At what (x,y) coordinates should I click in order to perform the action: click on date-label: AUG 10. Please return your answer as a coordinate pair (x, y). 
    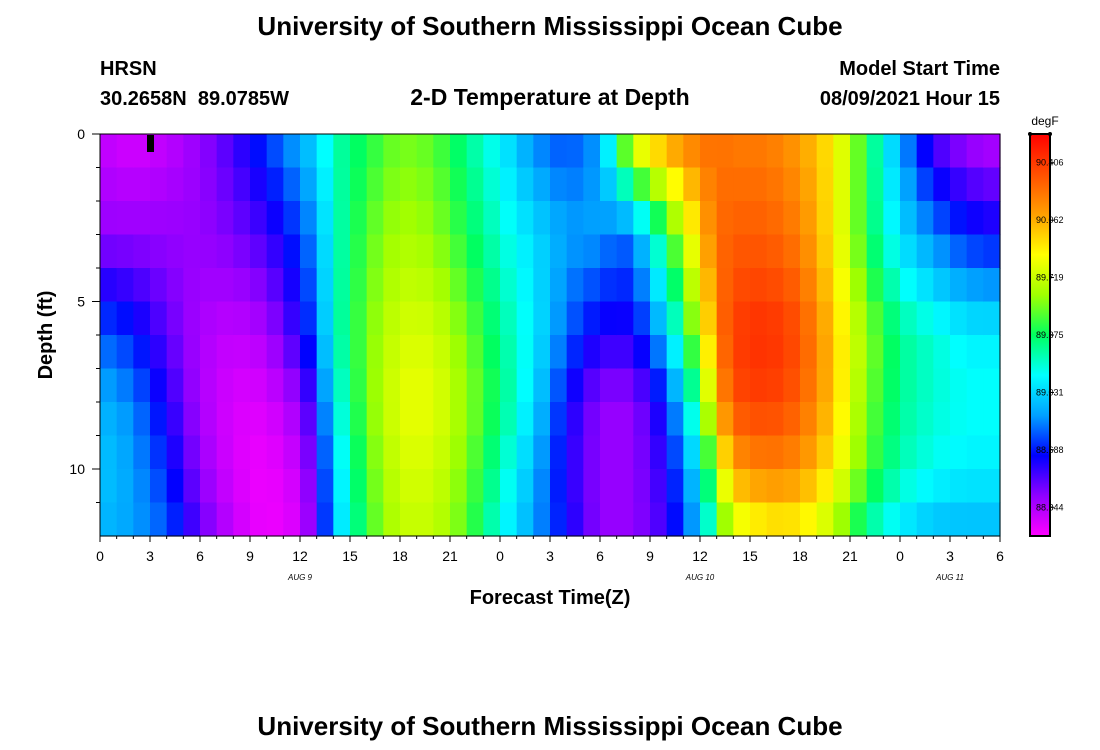
    Looking at the image, I should click on (700, 577).